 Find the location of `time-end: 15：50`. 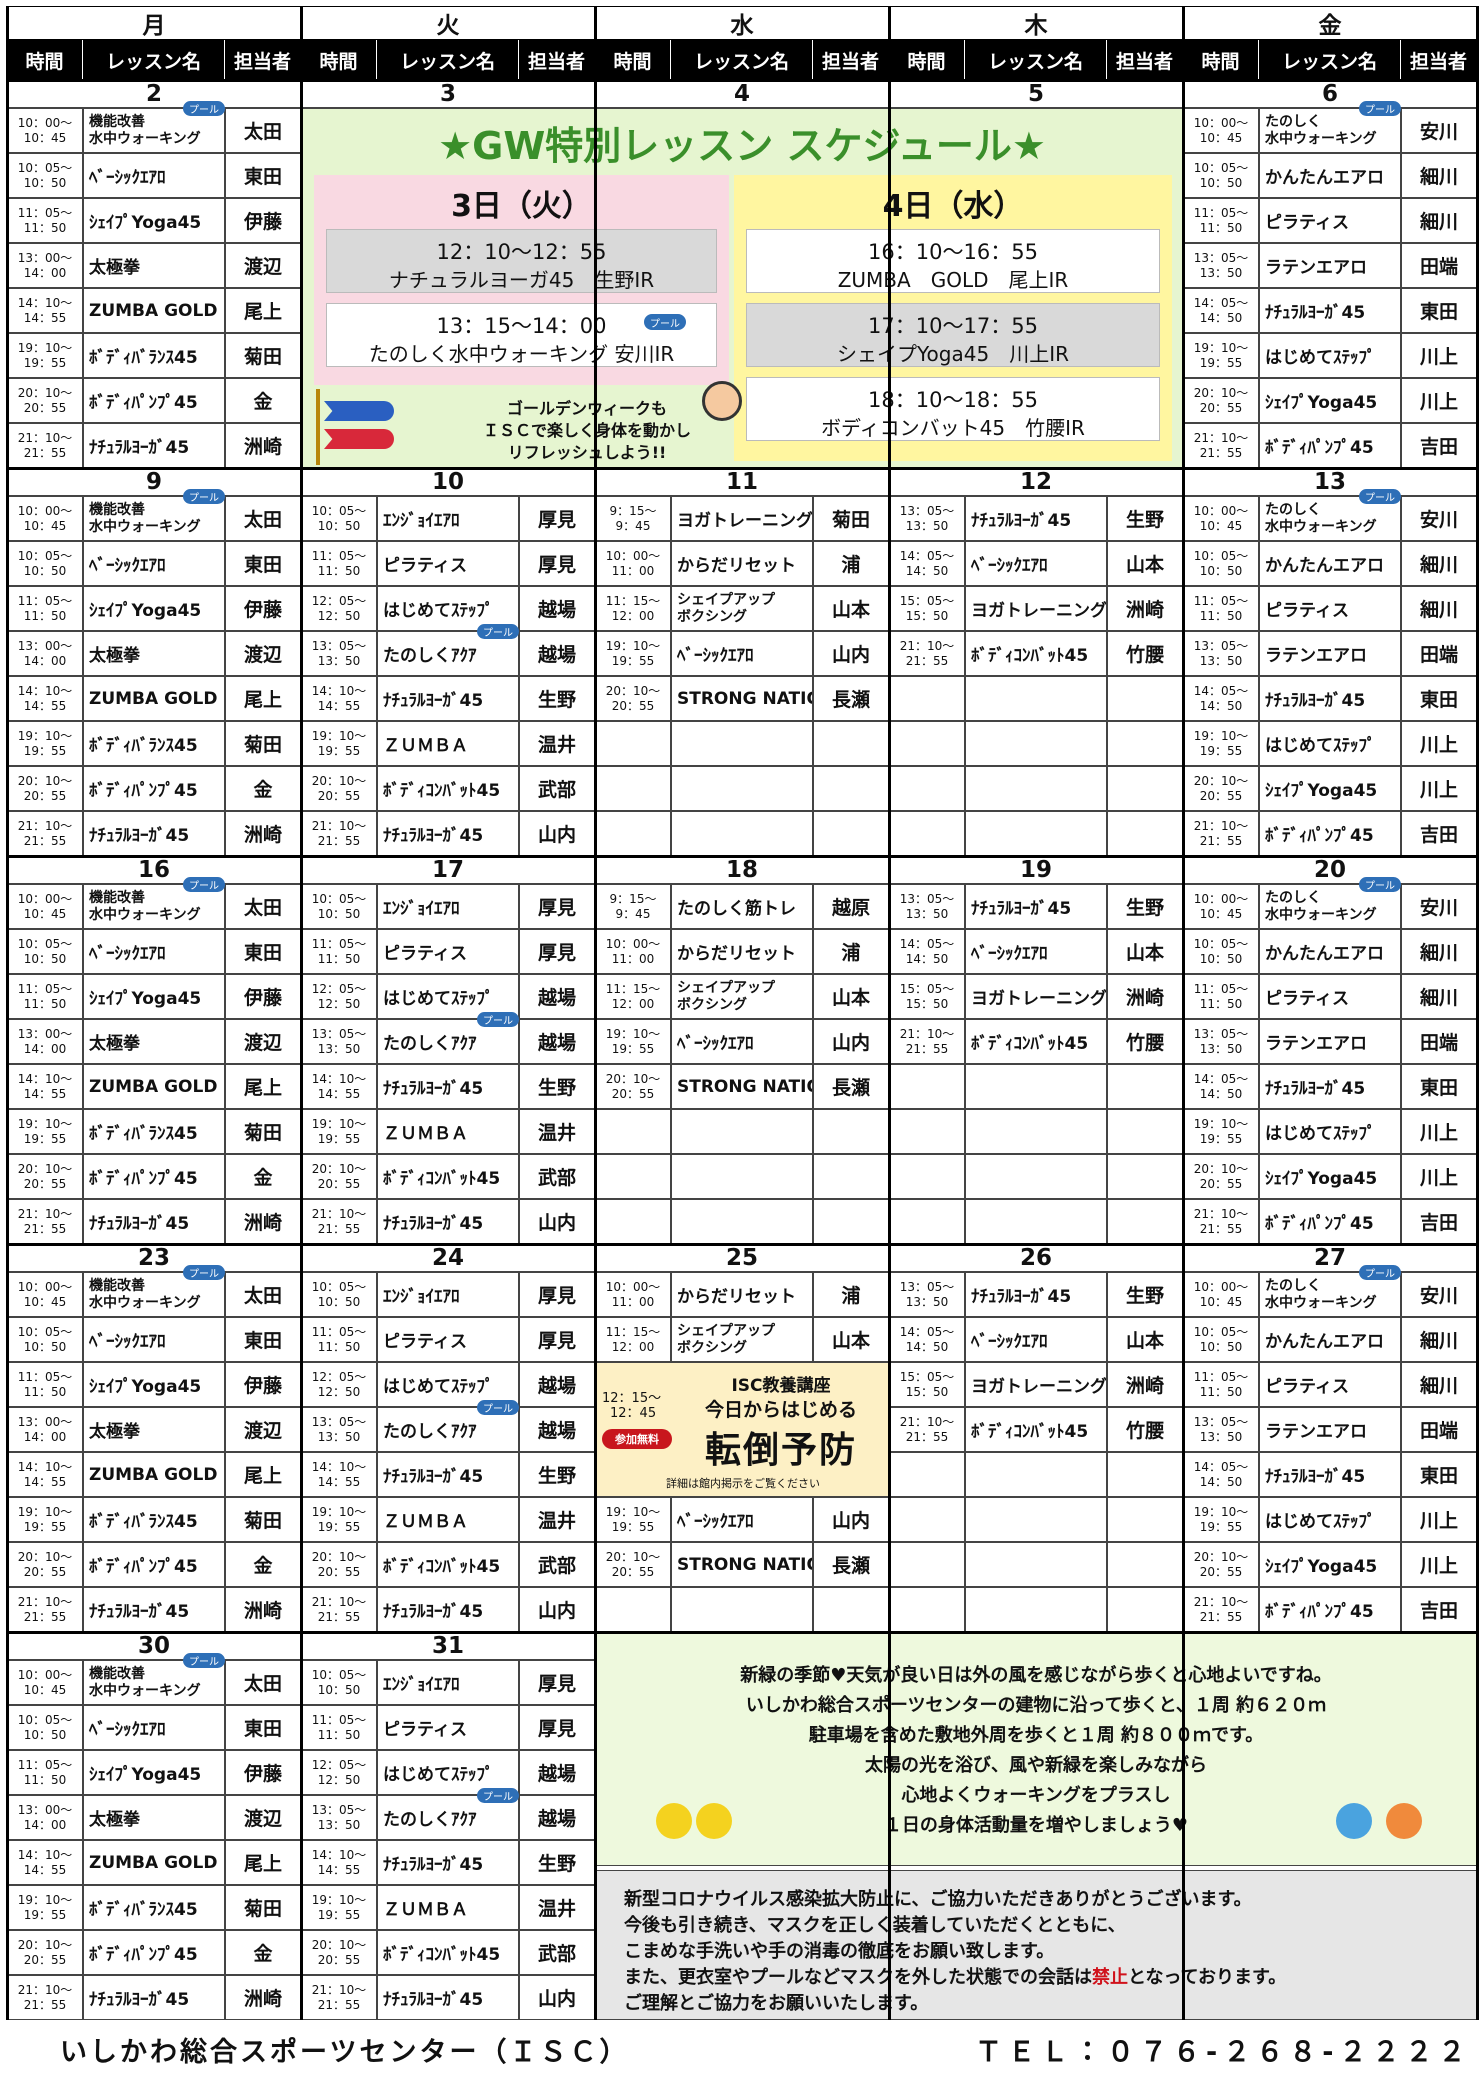

time-end: 15：50 is located at coordinates (927, 1391).